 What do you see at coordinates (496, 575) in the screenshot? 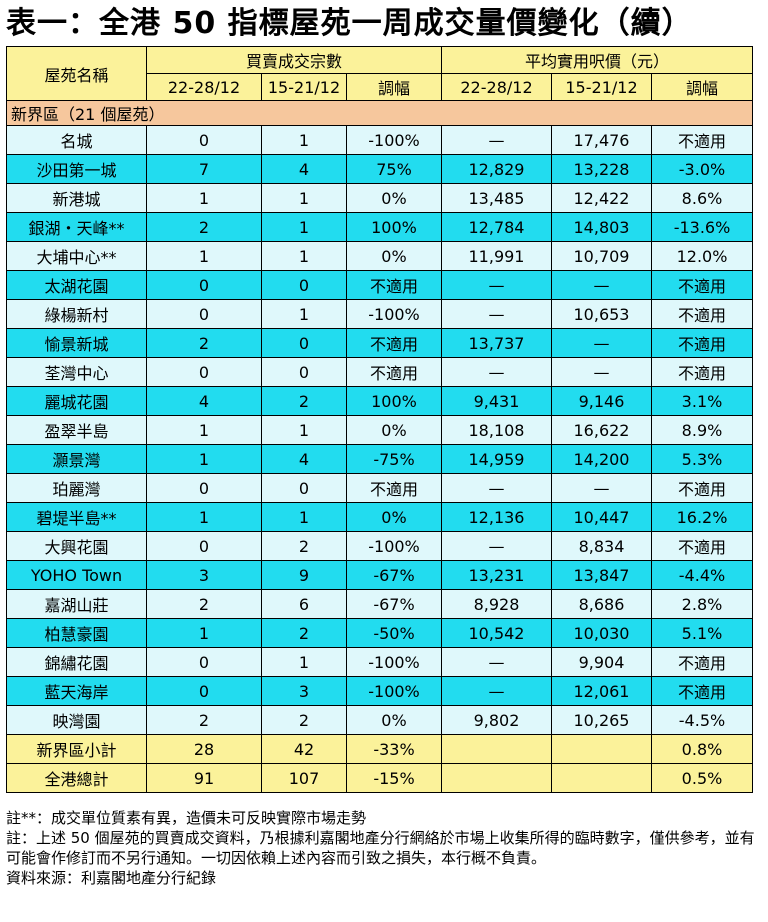
I see `price-current-cell: 13,231` at bounding box center [496, 575].